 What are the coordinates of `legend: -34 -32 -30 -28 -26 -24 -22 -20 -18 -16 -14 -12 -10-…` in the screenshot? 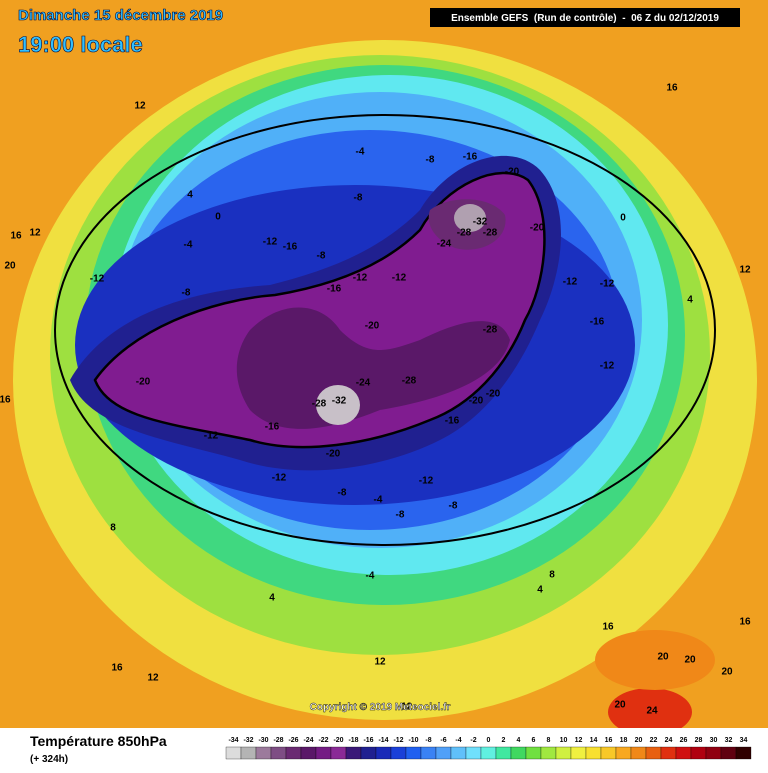 It's located at (488, 748).